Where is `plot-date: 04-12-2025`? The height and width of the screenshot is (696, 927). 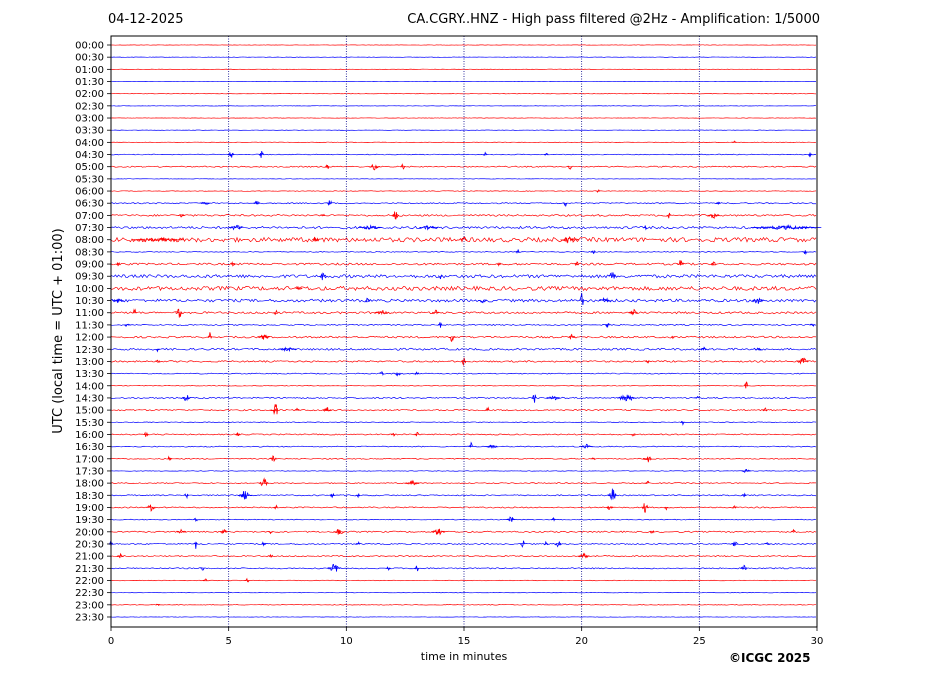
plot-date: 04-12-2025 is located at coordinates (146, 19).